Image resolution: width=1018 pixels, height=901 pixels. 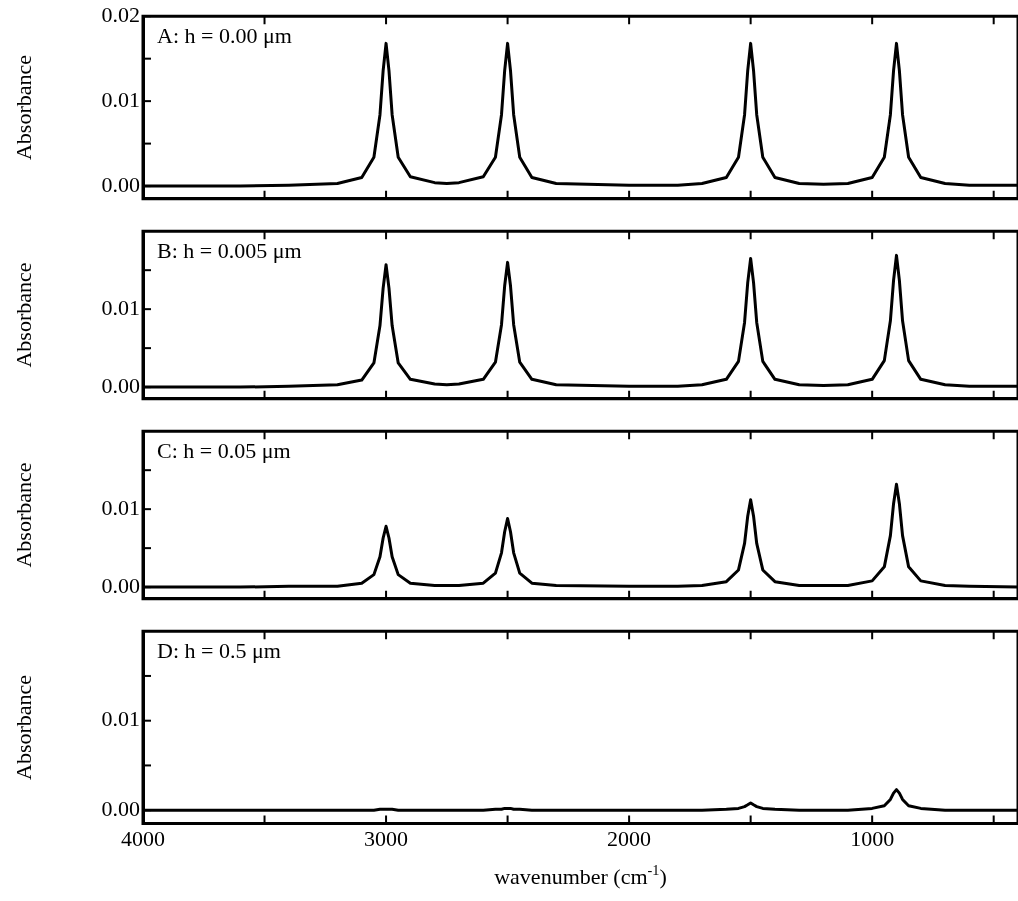 What do you see at coordinates (229, 250) in the screenshot?
I see `annotation: B: h = 0.005 μm` at bounding box center [229, 250].